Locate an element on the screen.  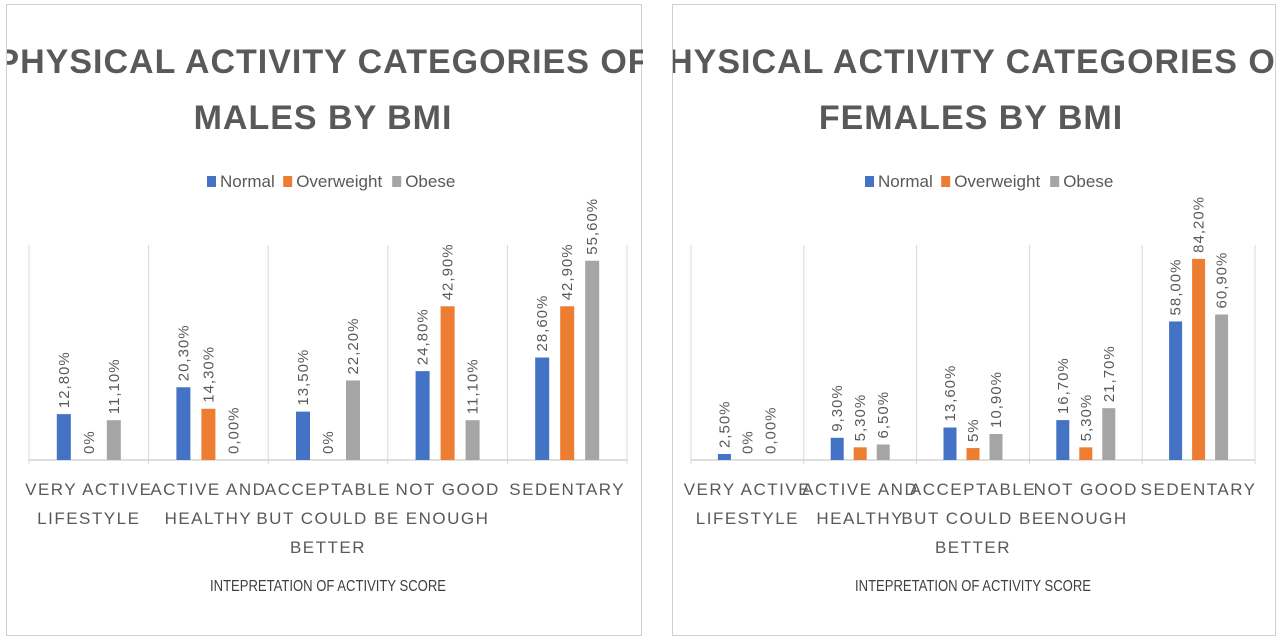
data-label: 2,50% is located at coordinates (724, 424).